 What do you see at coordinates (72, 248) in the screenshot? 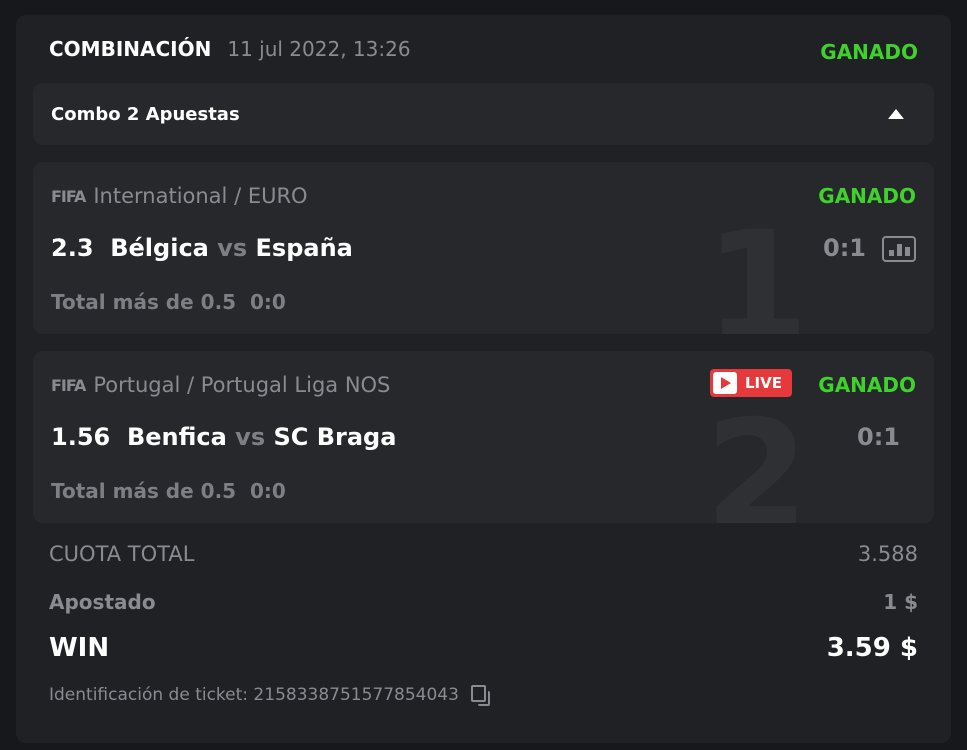
I see `odds: 2.3` at bounding box center [72, 248].